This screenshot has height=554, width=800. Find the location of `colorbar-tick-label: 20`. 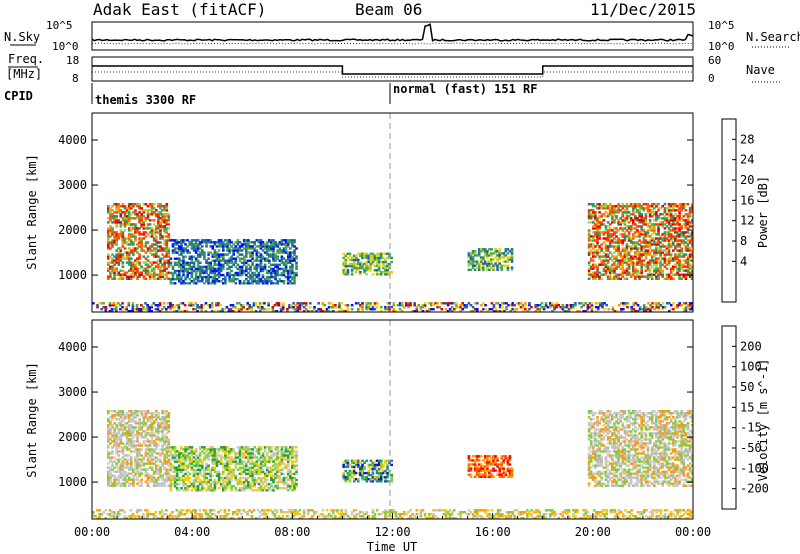

colorbar-tick-label: 20 is located at coordinates (747, 180).